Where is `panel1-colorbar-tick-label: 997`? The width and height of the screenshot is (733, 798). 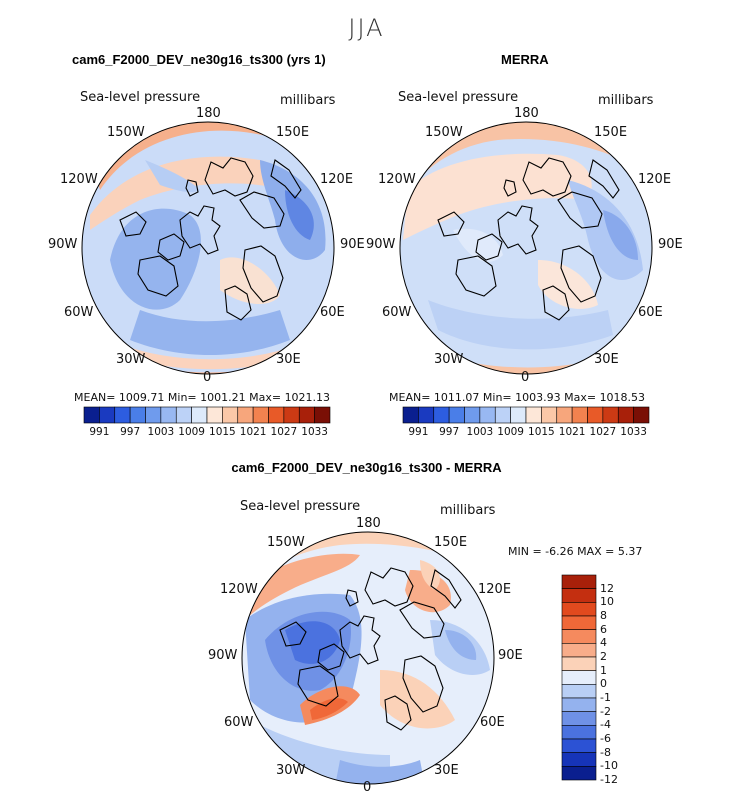
panel1-colorbar-tick-label: 997 is located at coordinates (130, 432).